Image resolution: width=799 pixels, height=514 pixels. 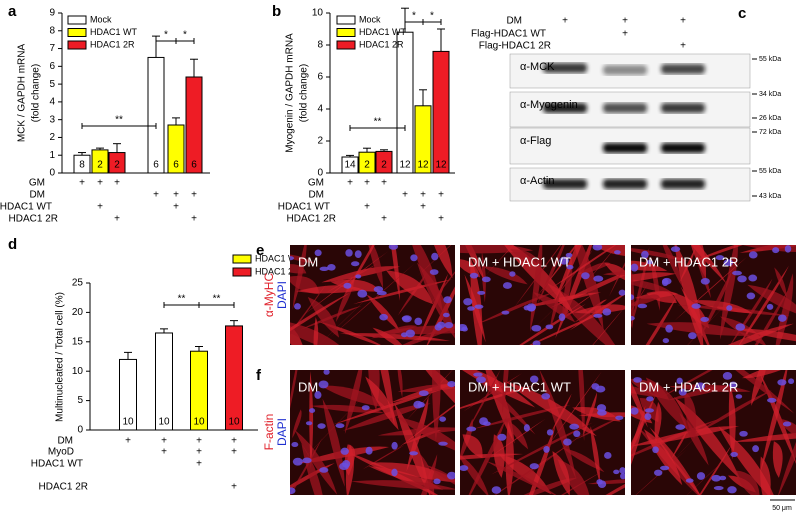 What do you see at coordinates (519, 261) in the screenshot?
I see `micrograph-label: DM + HDAC1 WT` at bounding box center [519, 261].